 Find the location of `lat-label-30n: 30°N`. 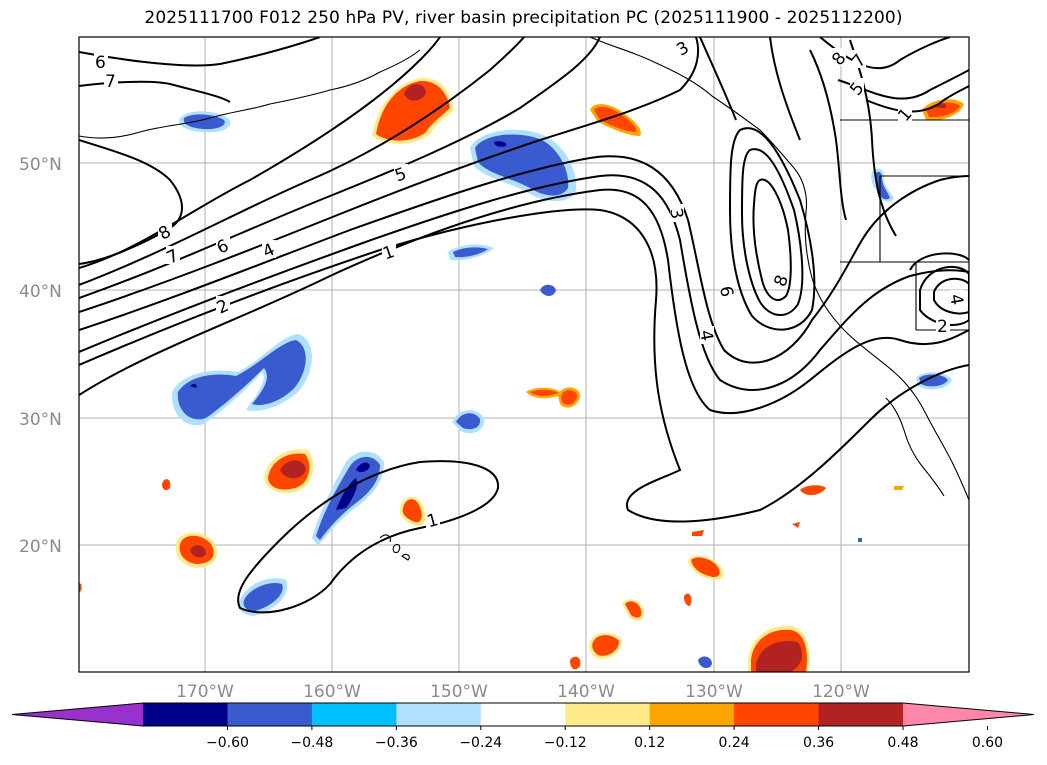

lat-label-30n: 30°N is located at coordinates (40, 420).